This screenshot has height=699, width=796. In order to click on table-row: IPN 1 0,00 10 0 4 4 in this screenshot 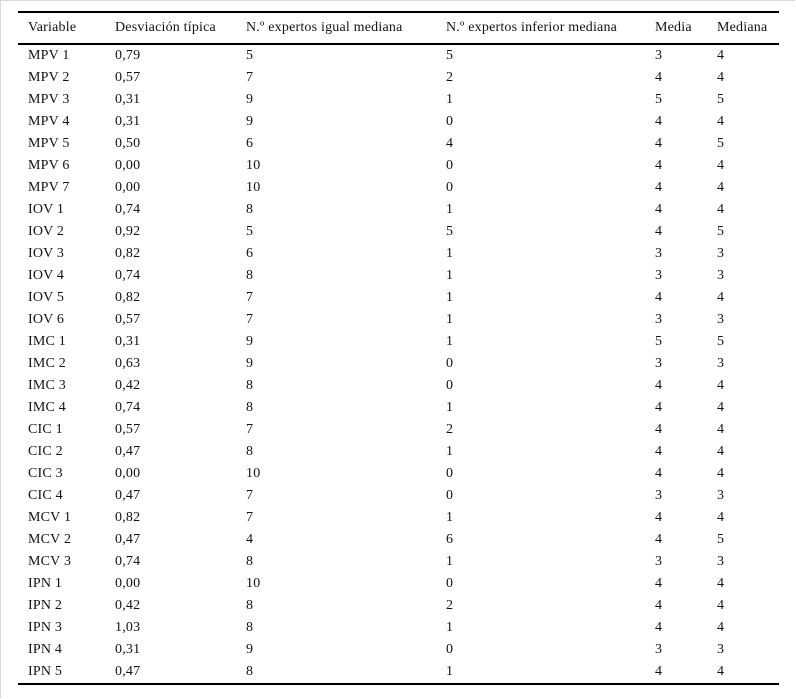, I will do `click(398, 584)`.